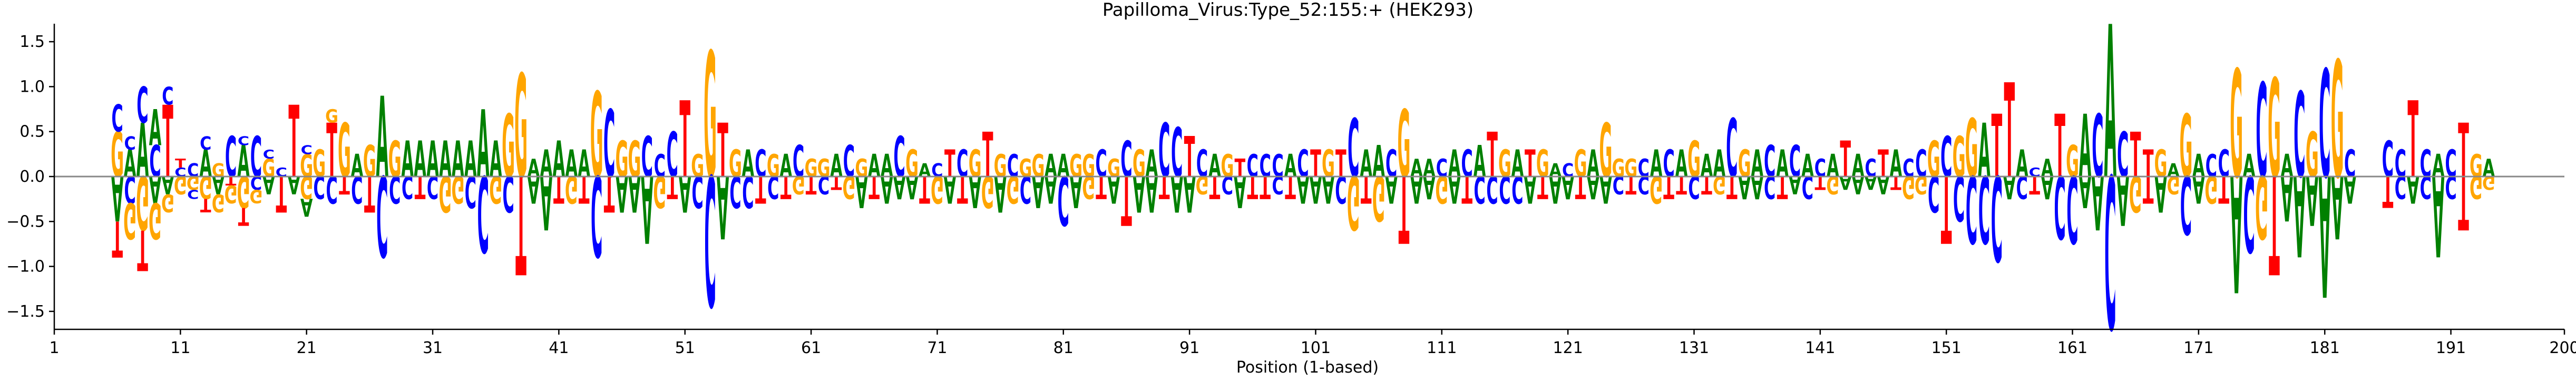  I want to click on x-tick-label: 101, so click(1316, 348).